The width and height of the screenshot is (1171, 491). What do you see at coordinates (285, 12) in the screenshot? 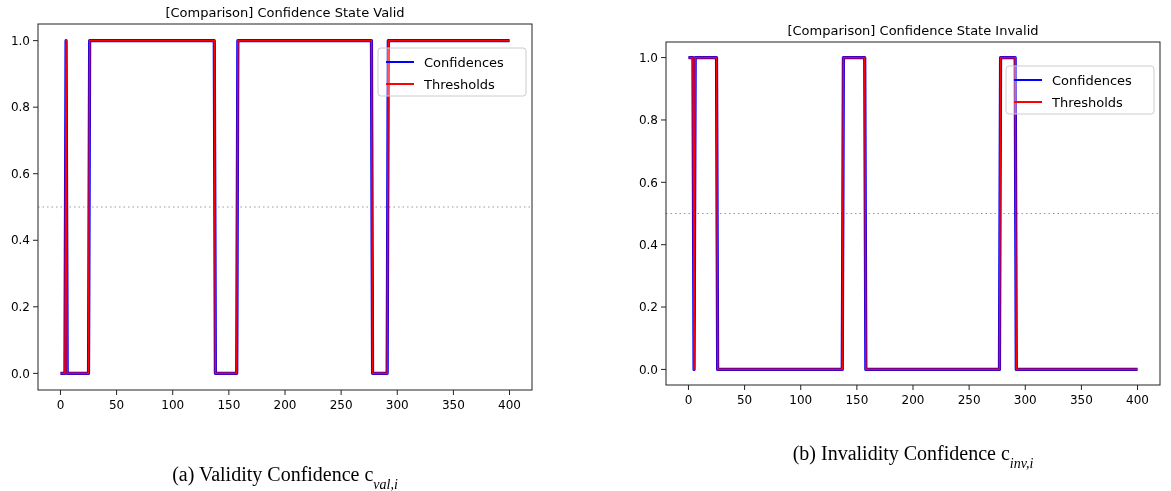
I see `chart-title: [Comparison] Confidence State Valid` at bounding box center [285, 12].